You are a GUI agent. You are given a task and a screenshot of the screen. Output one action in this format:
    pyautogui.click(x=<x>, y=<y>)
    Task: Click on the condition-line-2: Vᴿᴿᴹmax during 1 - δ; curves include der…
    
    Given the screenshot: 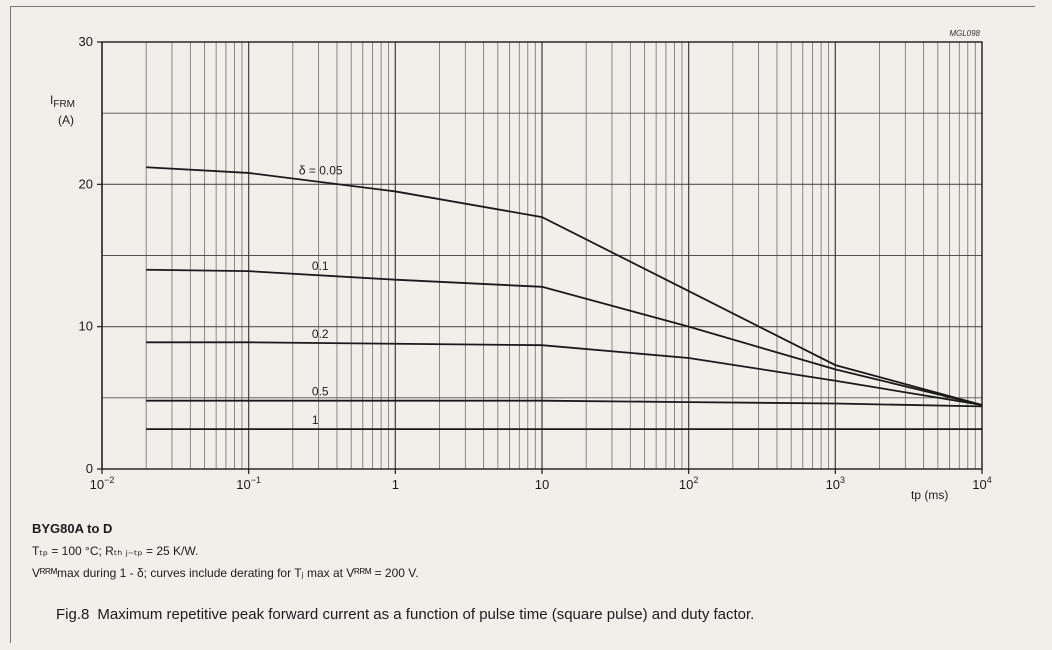 What is the action you would take?
    pyautogui.click(x=225, y=573)
    